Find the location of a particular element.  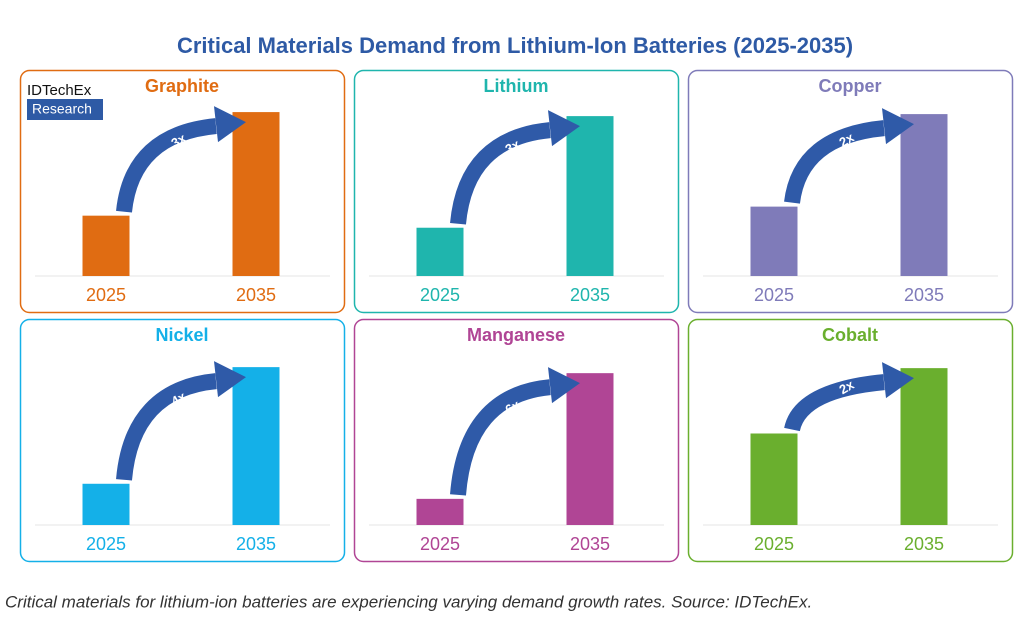

panel-title: Graphite is located at coordinates (182, 86).